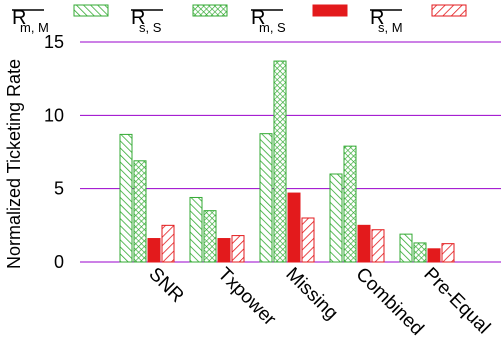 This screenshot has width=501, height=352. Describe the element at coordinates (54, 115) in the screenshot. I see `y-tick-label-10: 10` at that location.